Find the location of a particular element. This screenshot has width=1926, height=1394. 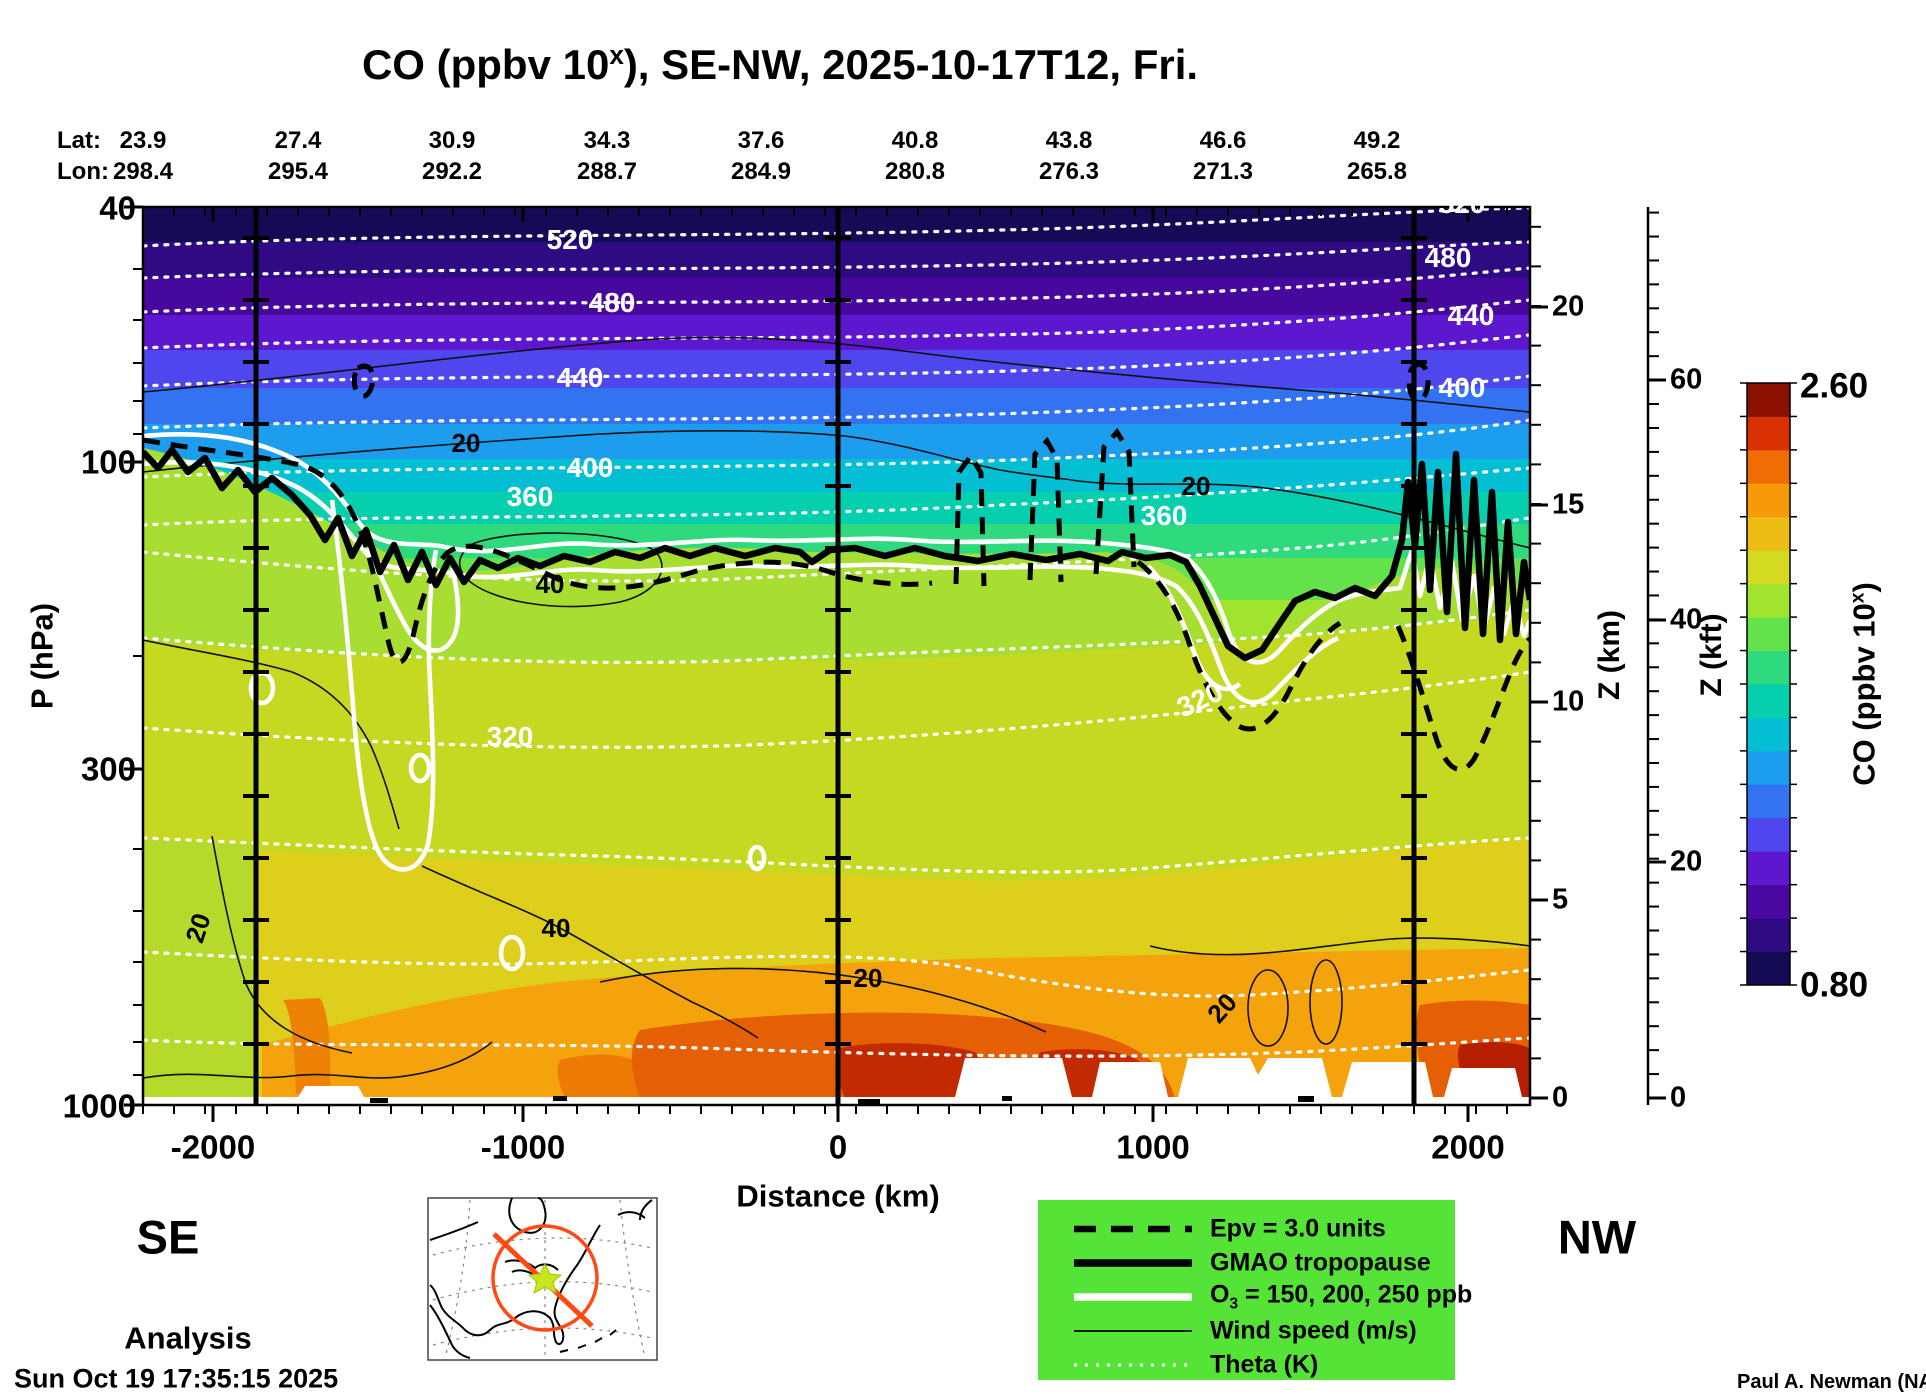

chart-title-suffix: ), SE-NW, 2025-10-17T12, Fri. is located at coordinates (911, 64).